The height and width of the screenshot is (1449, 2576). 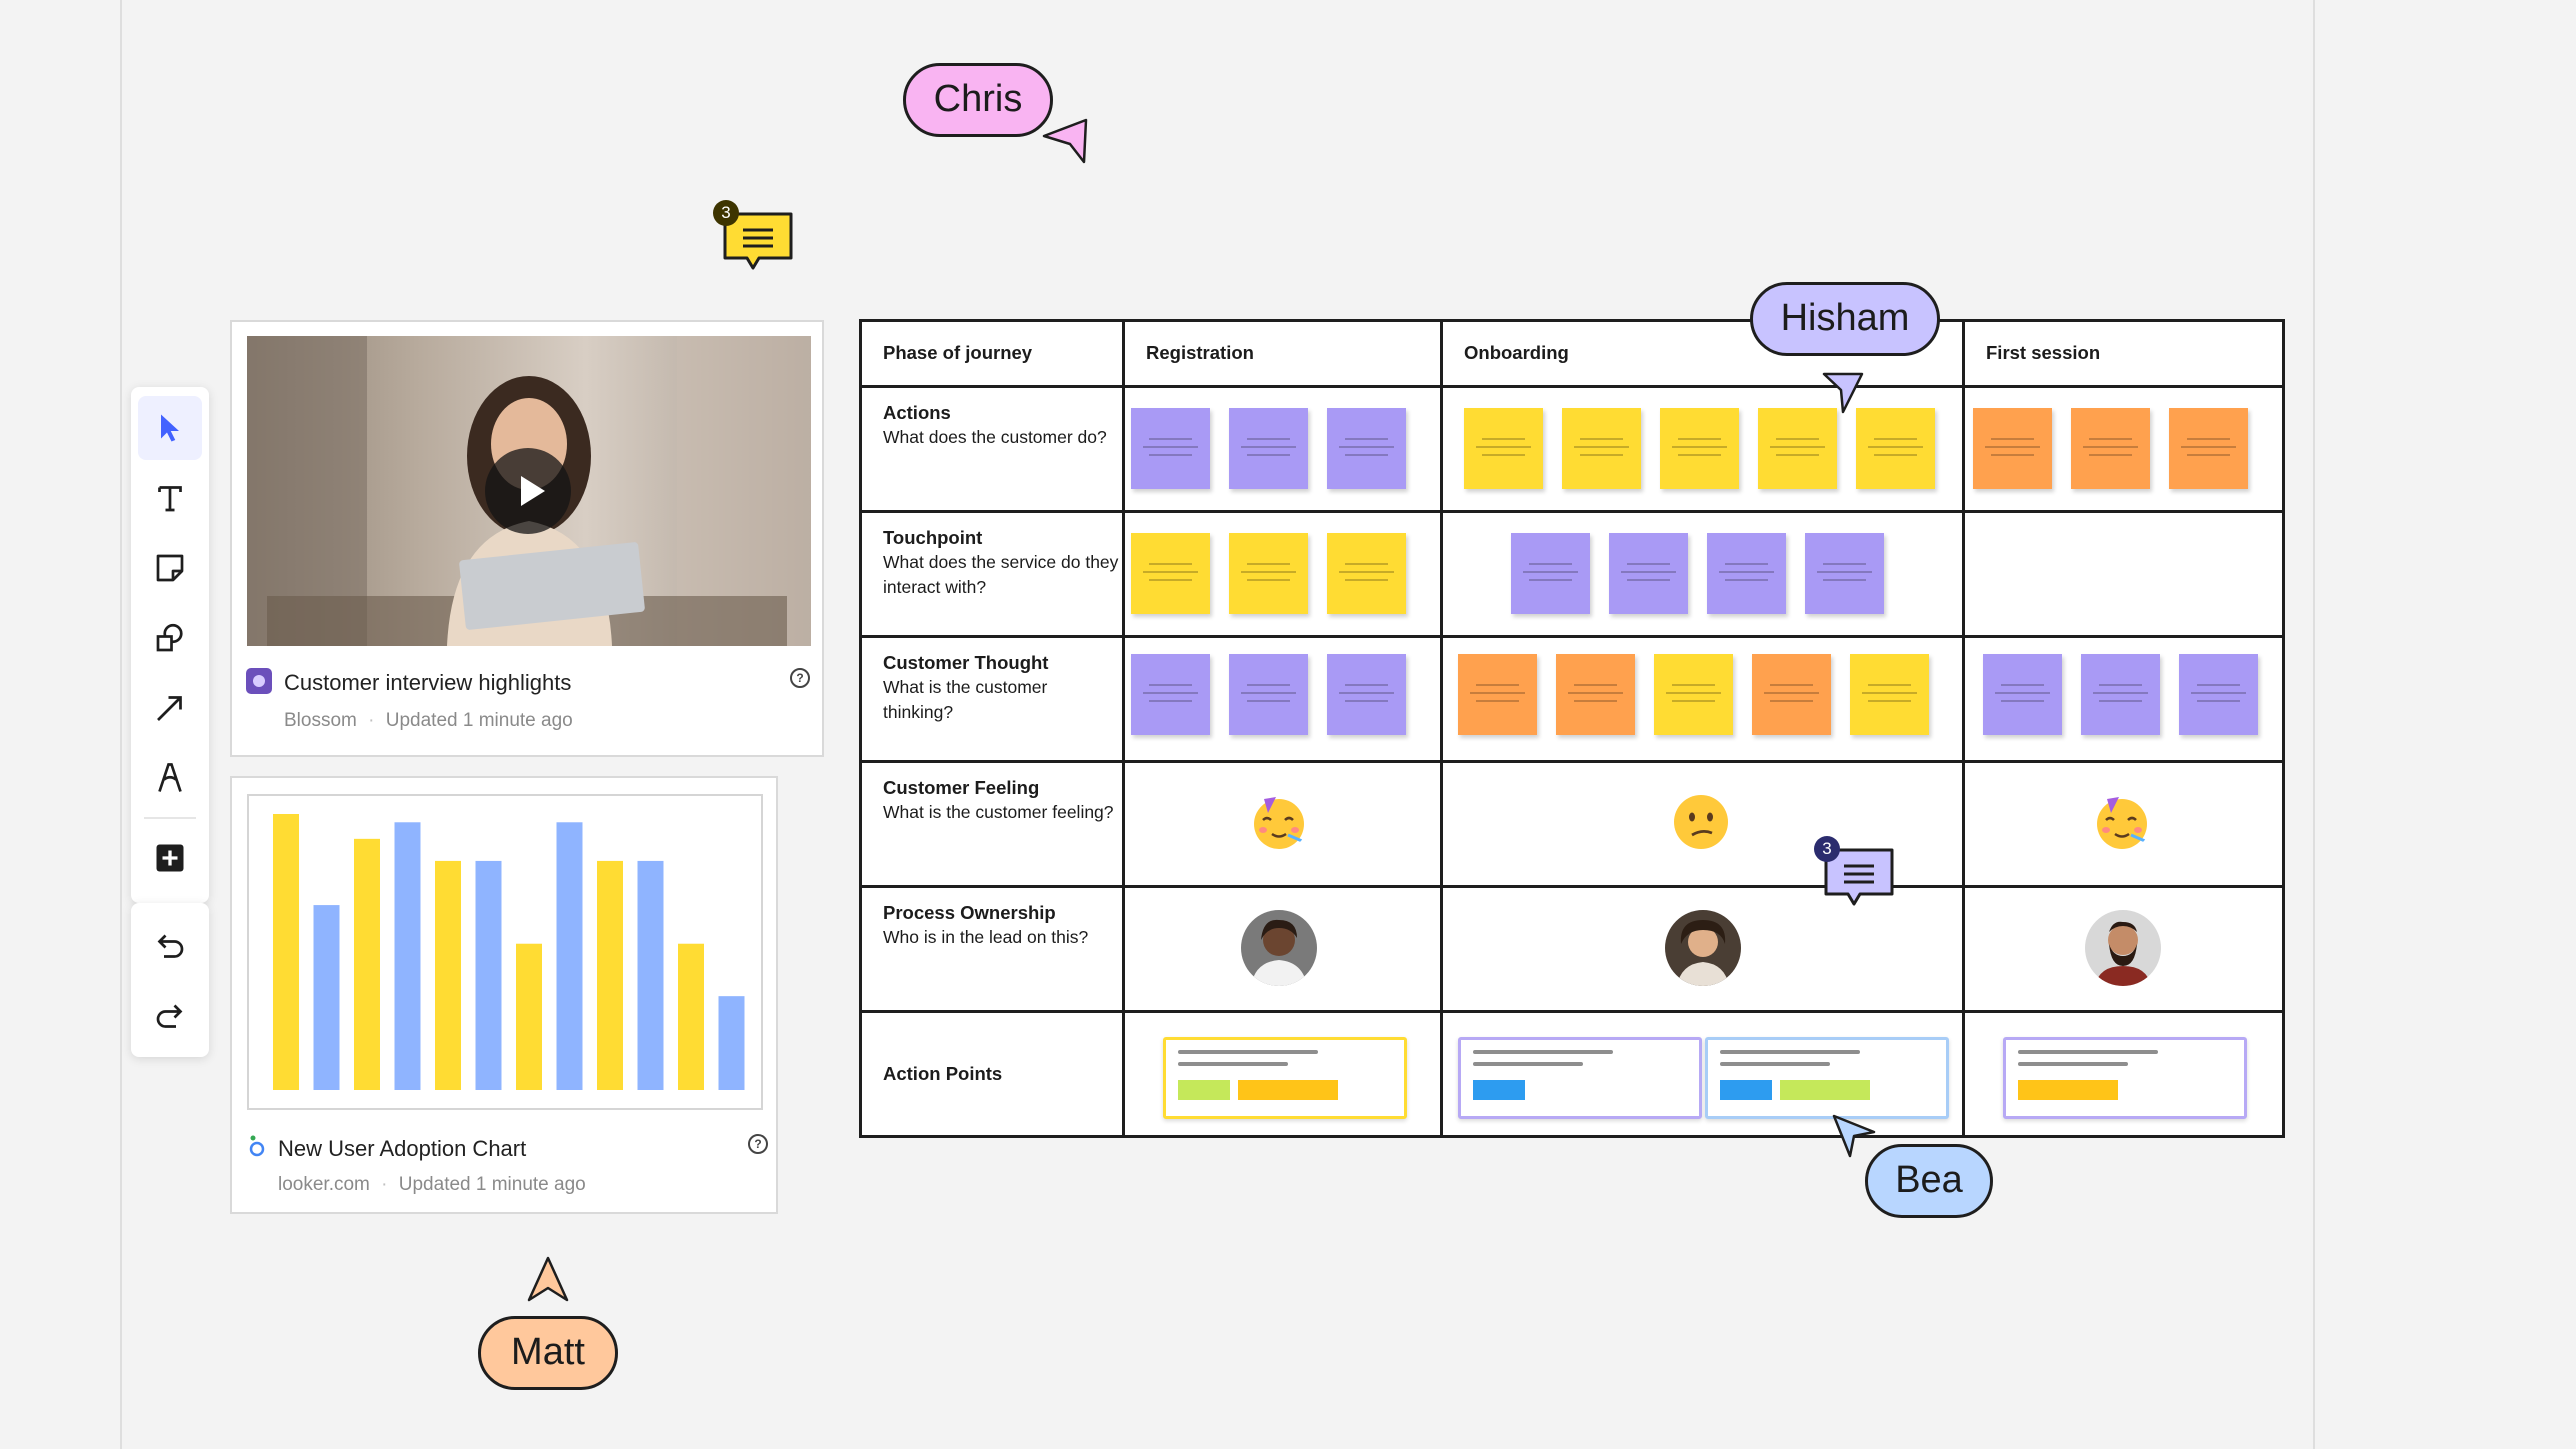 What do you see at coordinates (2043, 352) in the screenshot?
I see `phase-first-session: First session` at bounding box center [2043, 352].